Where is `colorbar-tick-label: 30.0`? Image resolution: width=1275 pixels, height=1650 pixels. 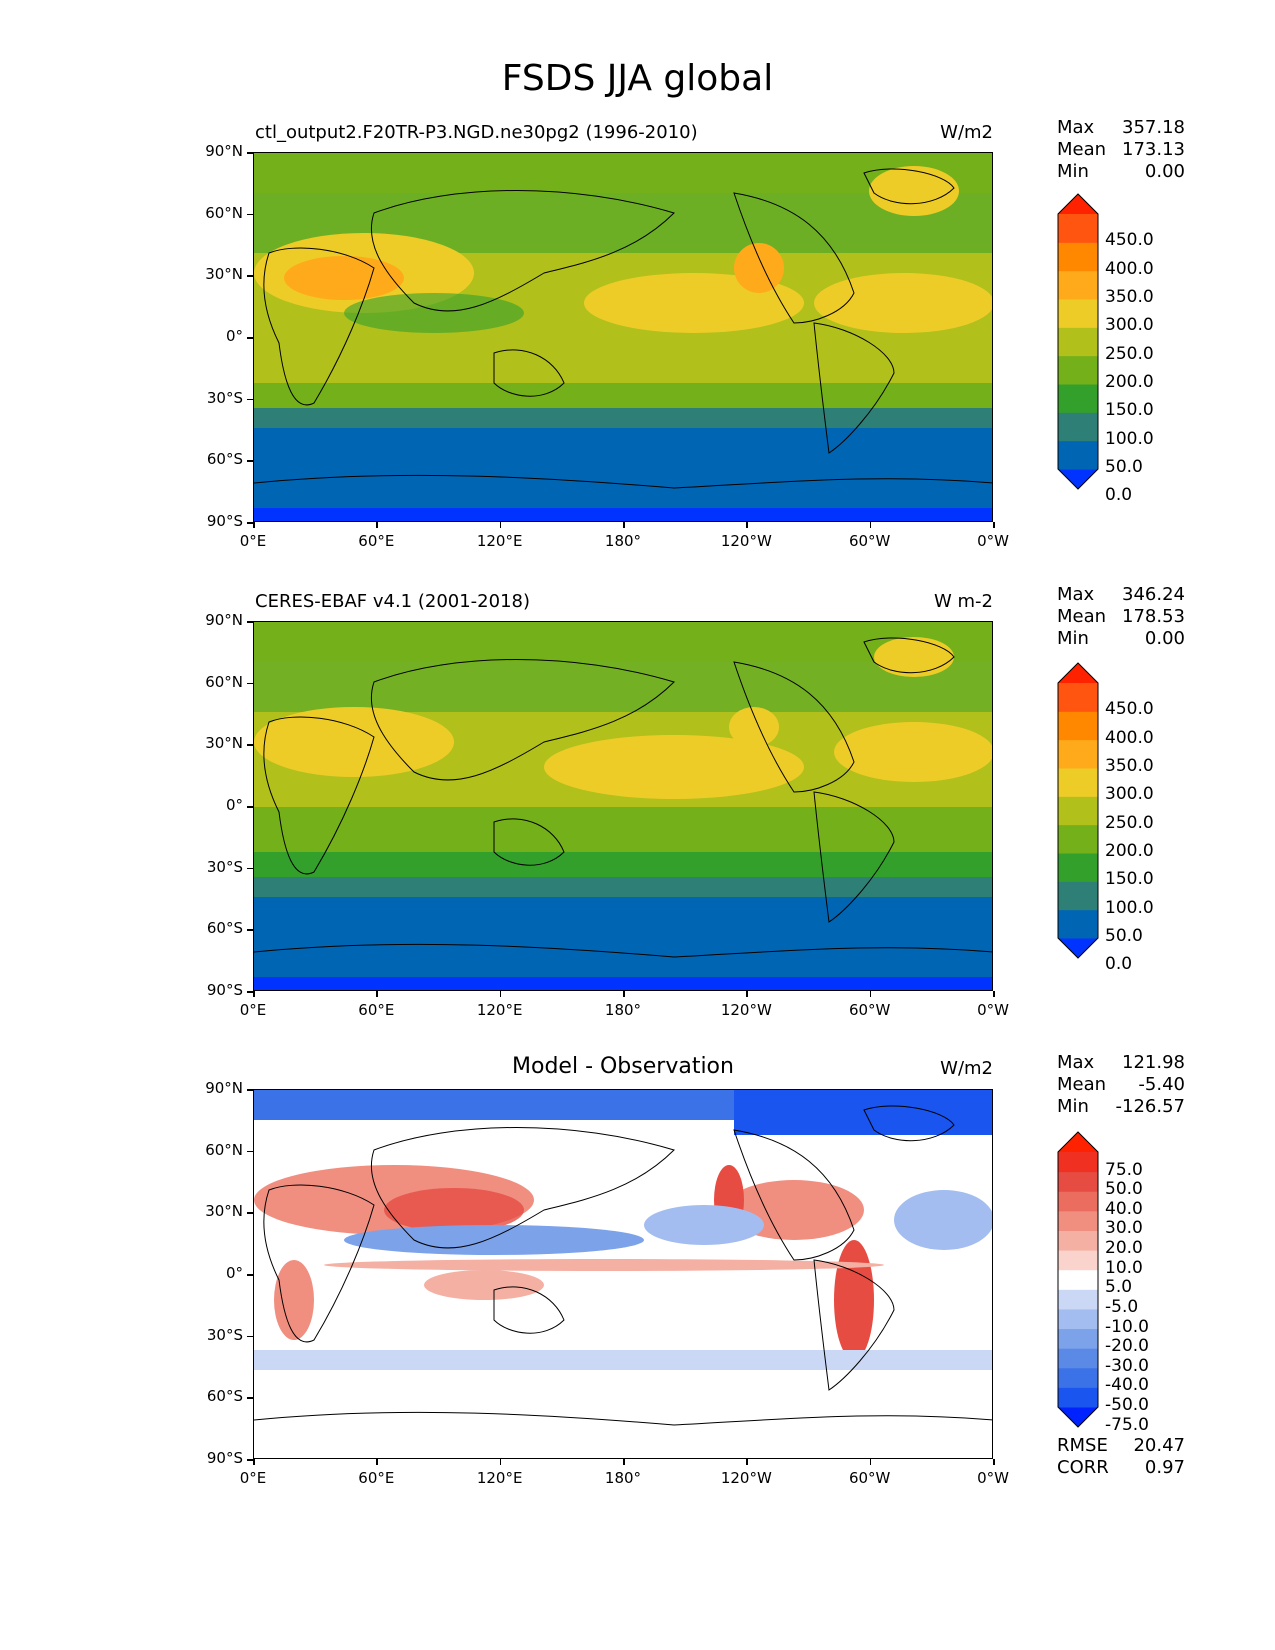
colorbar-tick-label: 30.0 is located at coordinates (1124, 1228).